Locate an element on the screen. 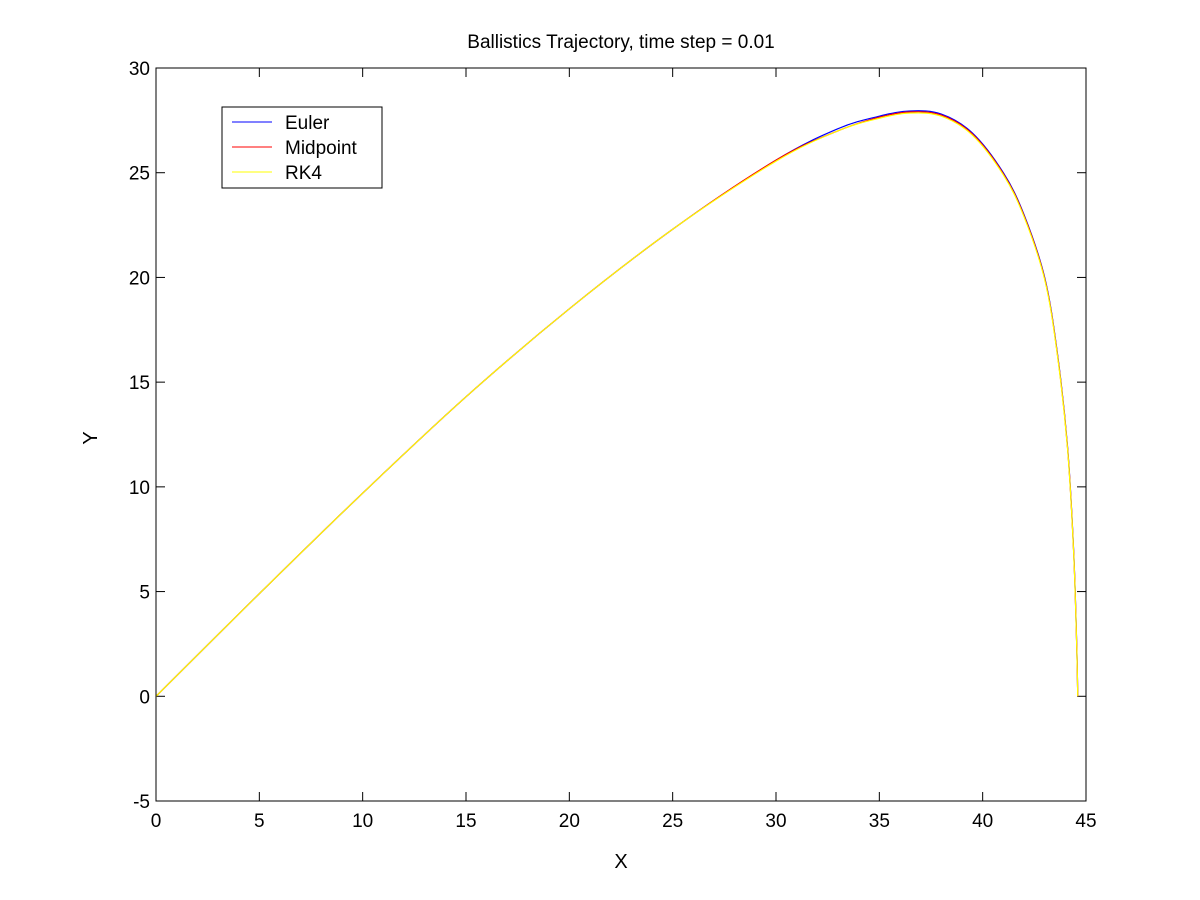 The image size is (1200, 900). y-tick-label: 10 is located at coordinates (139, 488).